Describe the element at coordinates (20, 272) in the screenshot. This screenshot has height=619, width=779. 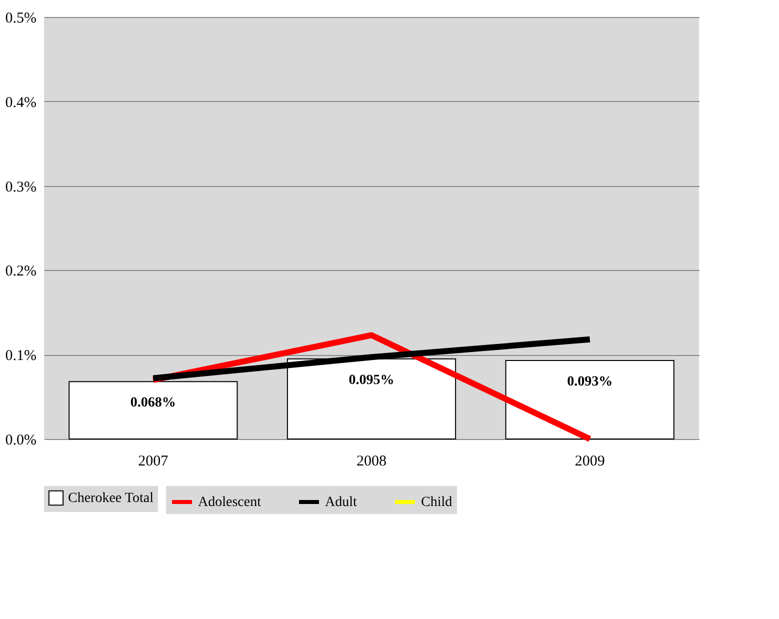
I see `y-tick-label: 0.2%` at that location.